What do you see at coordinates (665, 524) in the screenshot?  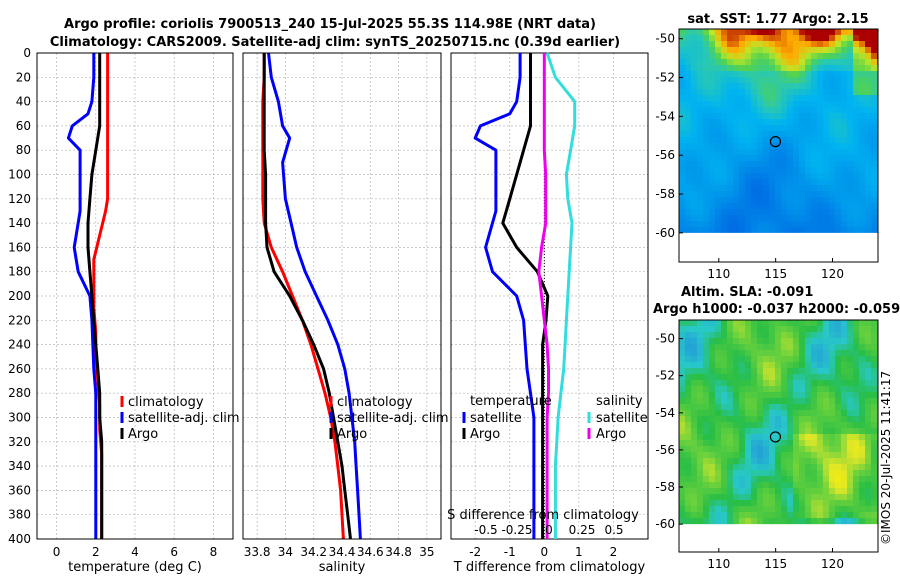 I see `sla-map-y-tick-label: -60` at bounding box center [665, 524].